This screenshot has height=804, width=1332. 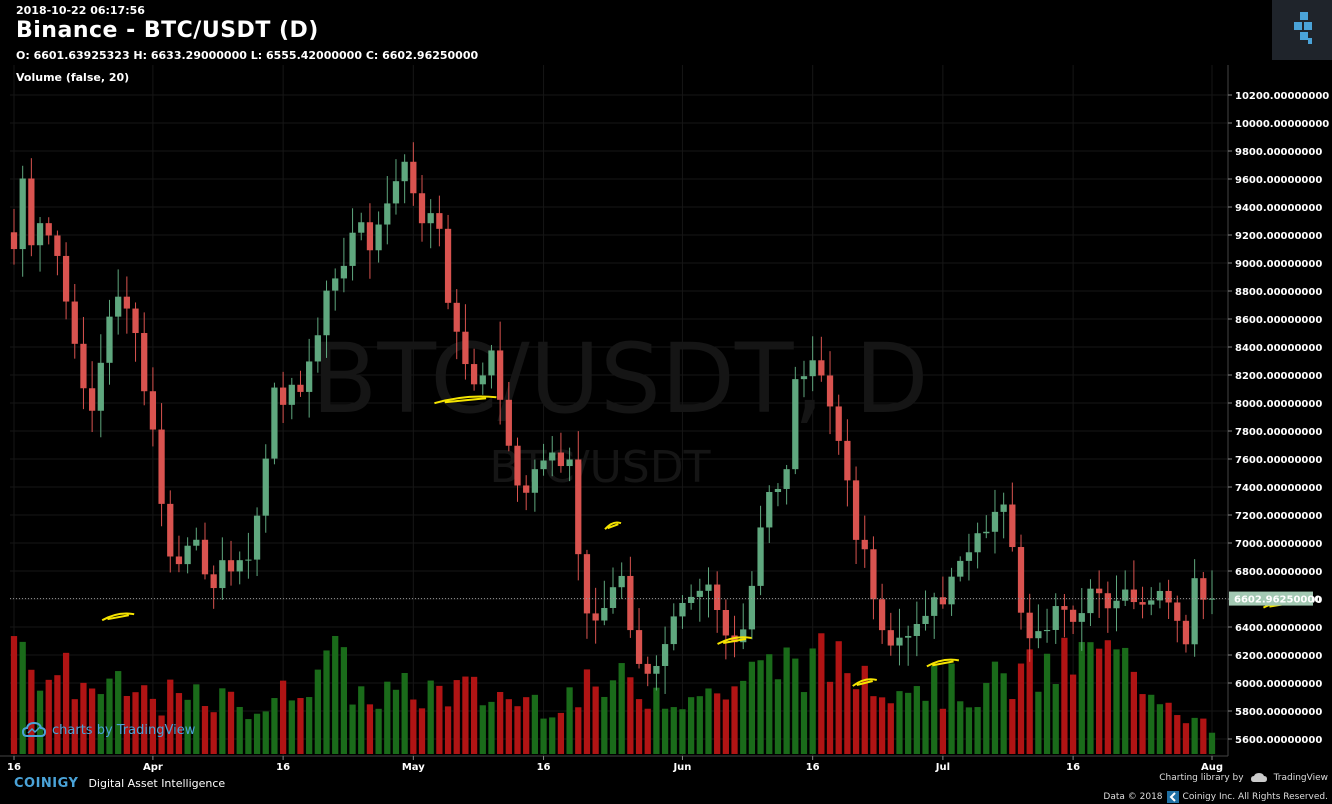 What do you see at coordinates (1300, 778) in the screenshot?
I see `tradingview-text: TradingView` at bounding box center [1300, 778].